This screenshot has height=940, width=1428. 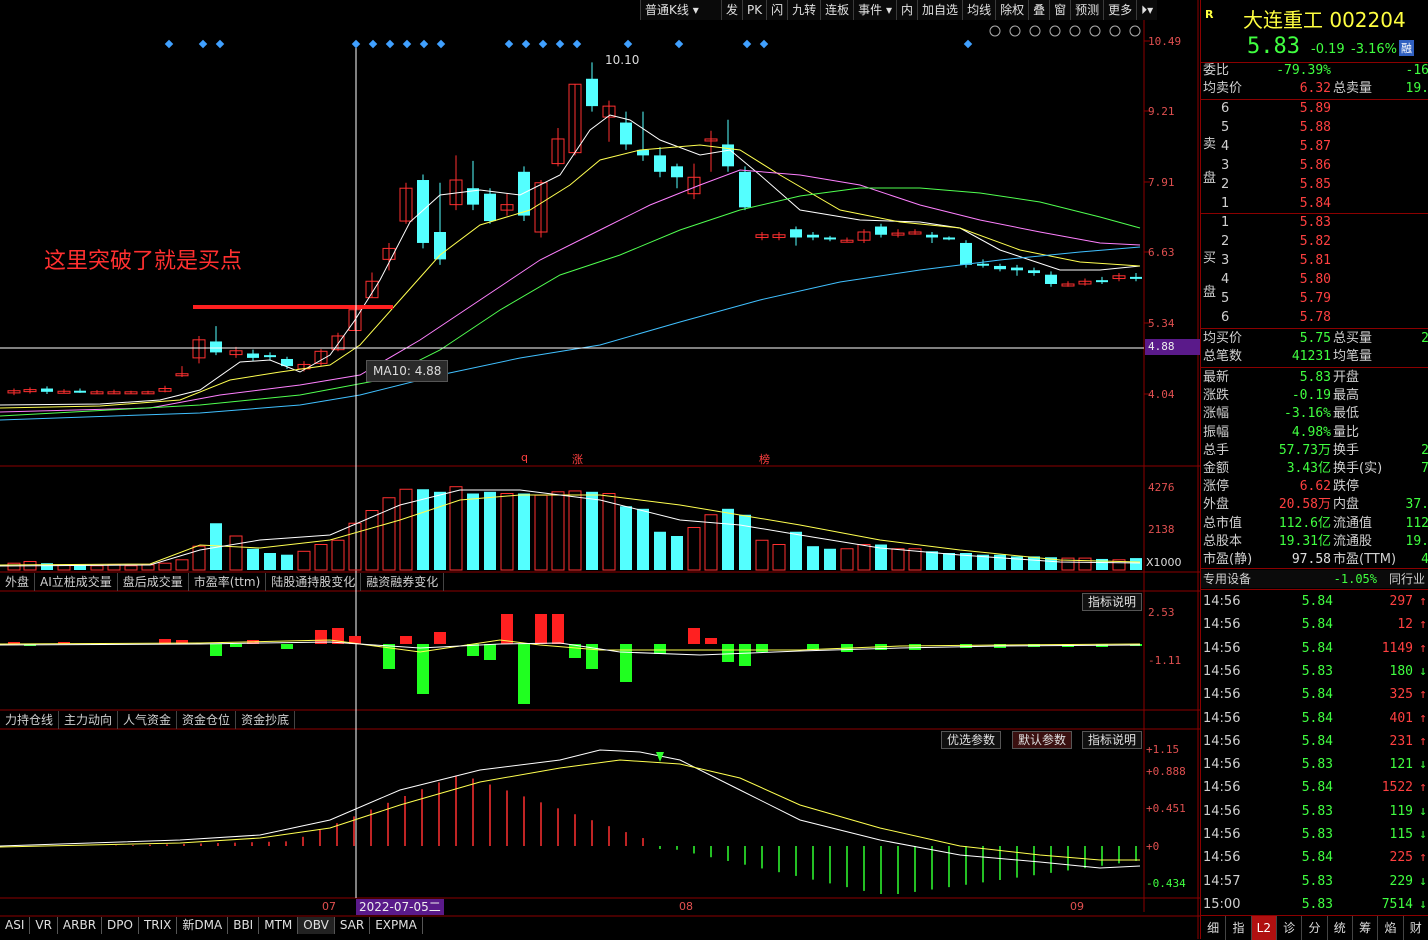 I want to click on indicator-tab: 资金仓位, so click(x=207, y=720).